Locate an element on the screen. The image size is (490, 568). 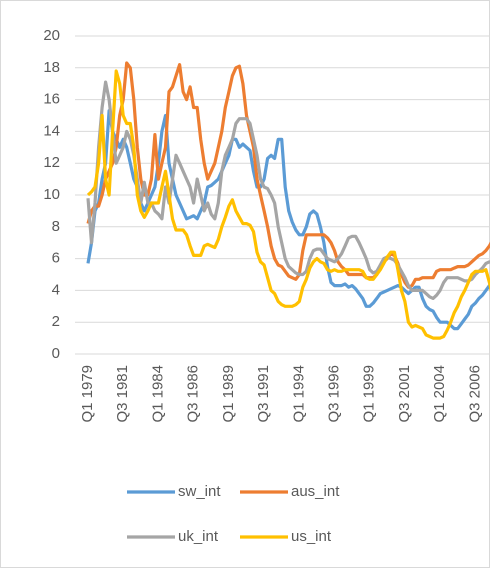
x-tick-label: Q3 1986 is located at coordinates (193, 394).